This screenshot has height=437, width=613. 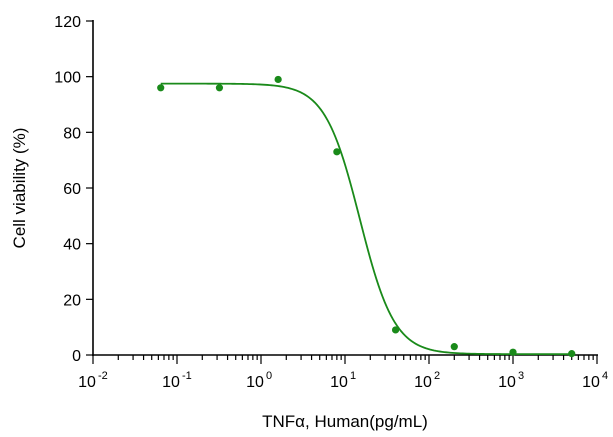 I want to click on x-axis: 10 -2 10 -1 10 0 10 1 10 2 10 3 10 4, so click(x=343, y=372).